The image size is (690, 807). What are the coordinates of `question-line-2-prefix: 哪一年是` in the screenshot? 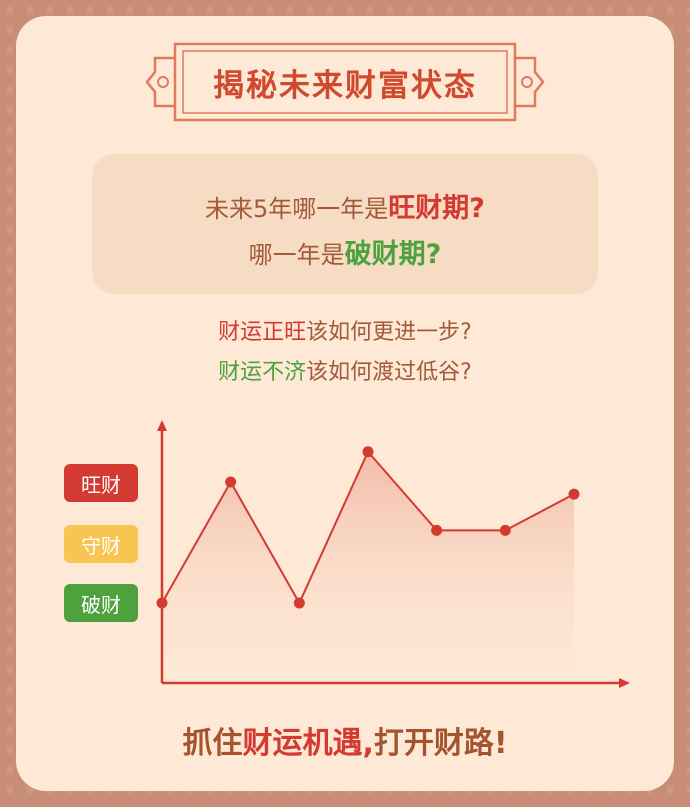 It's located at (296, 255).